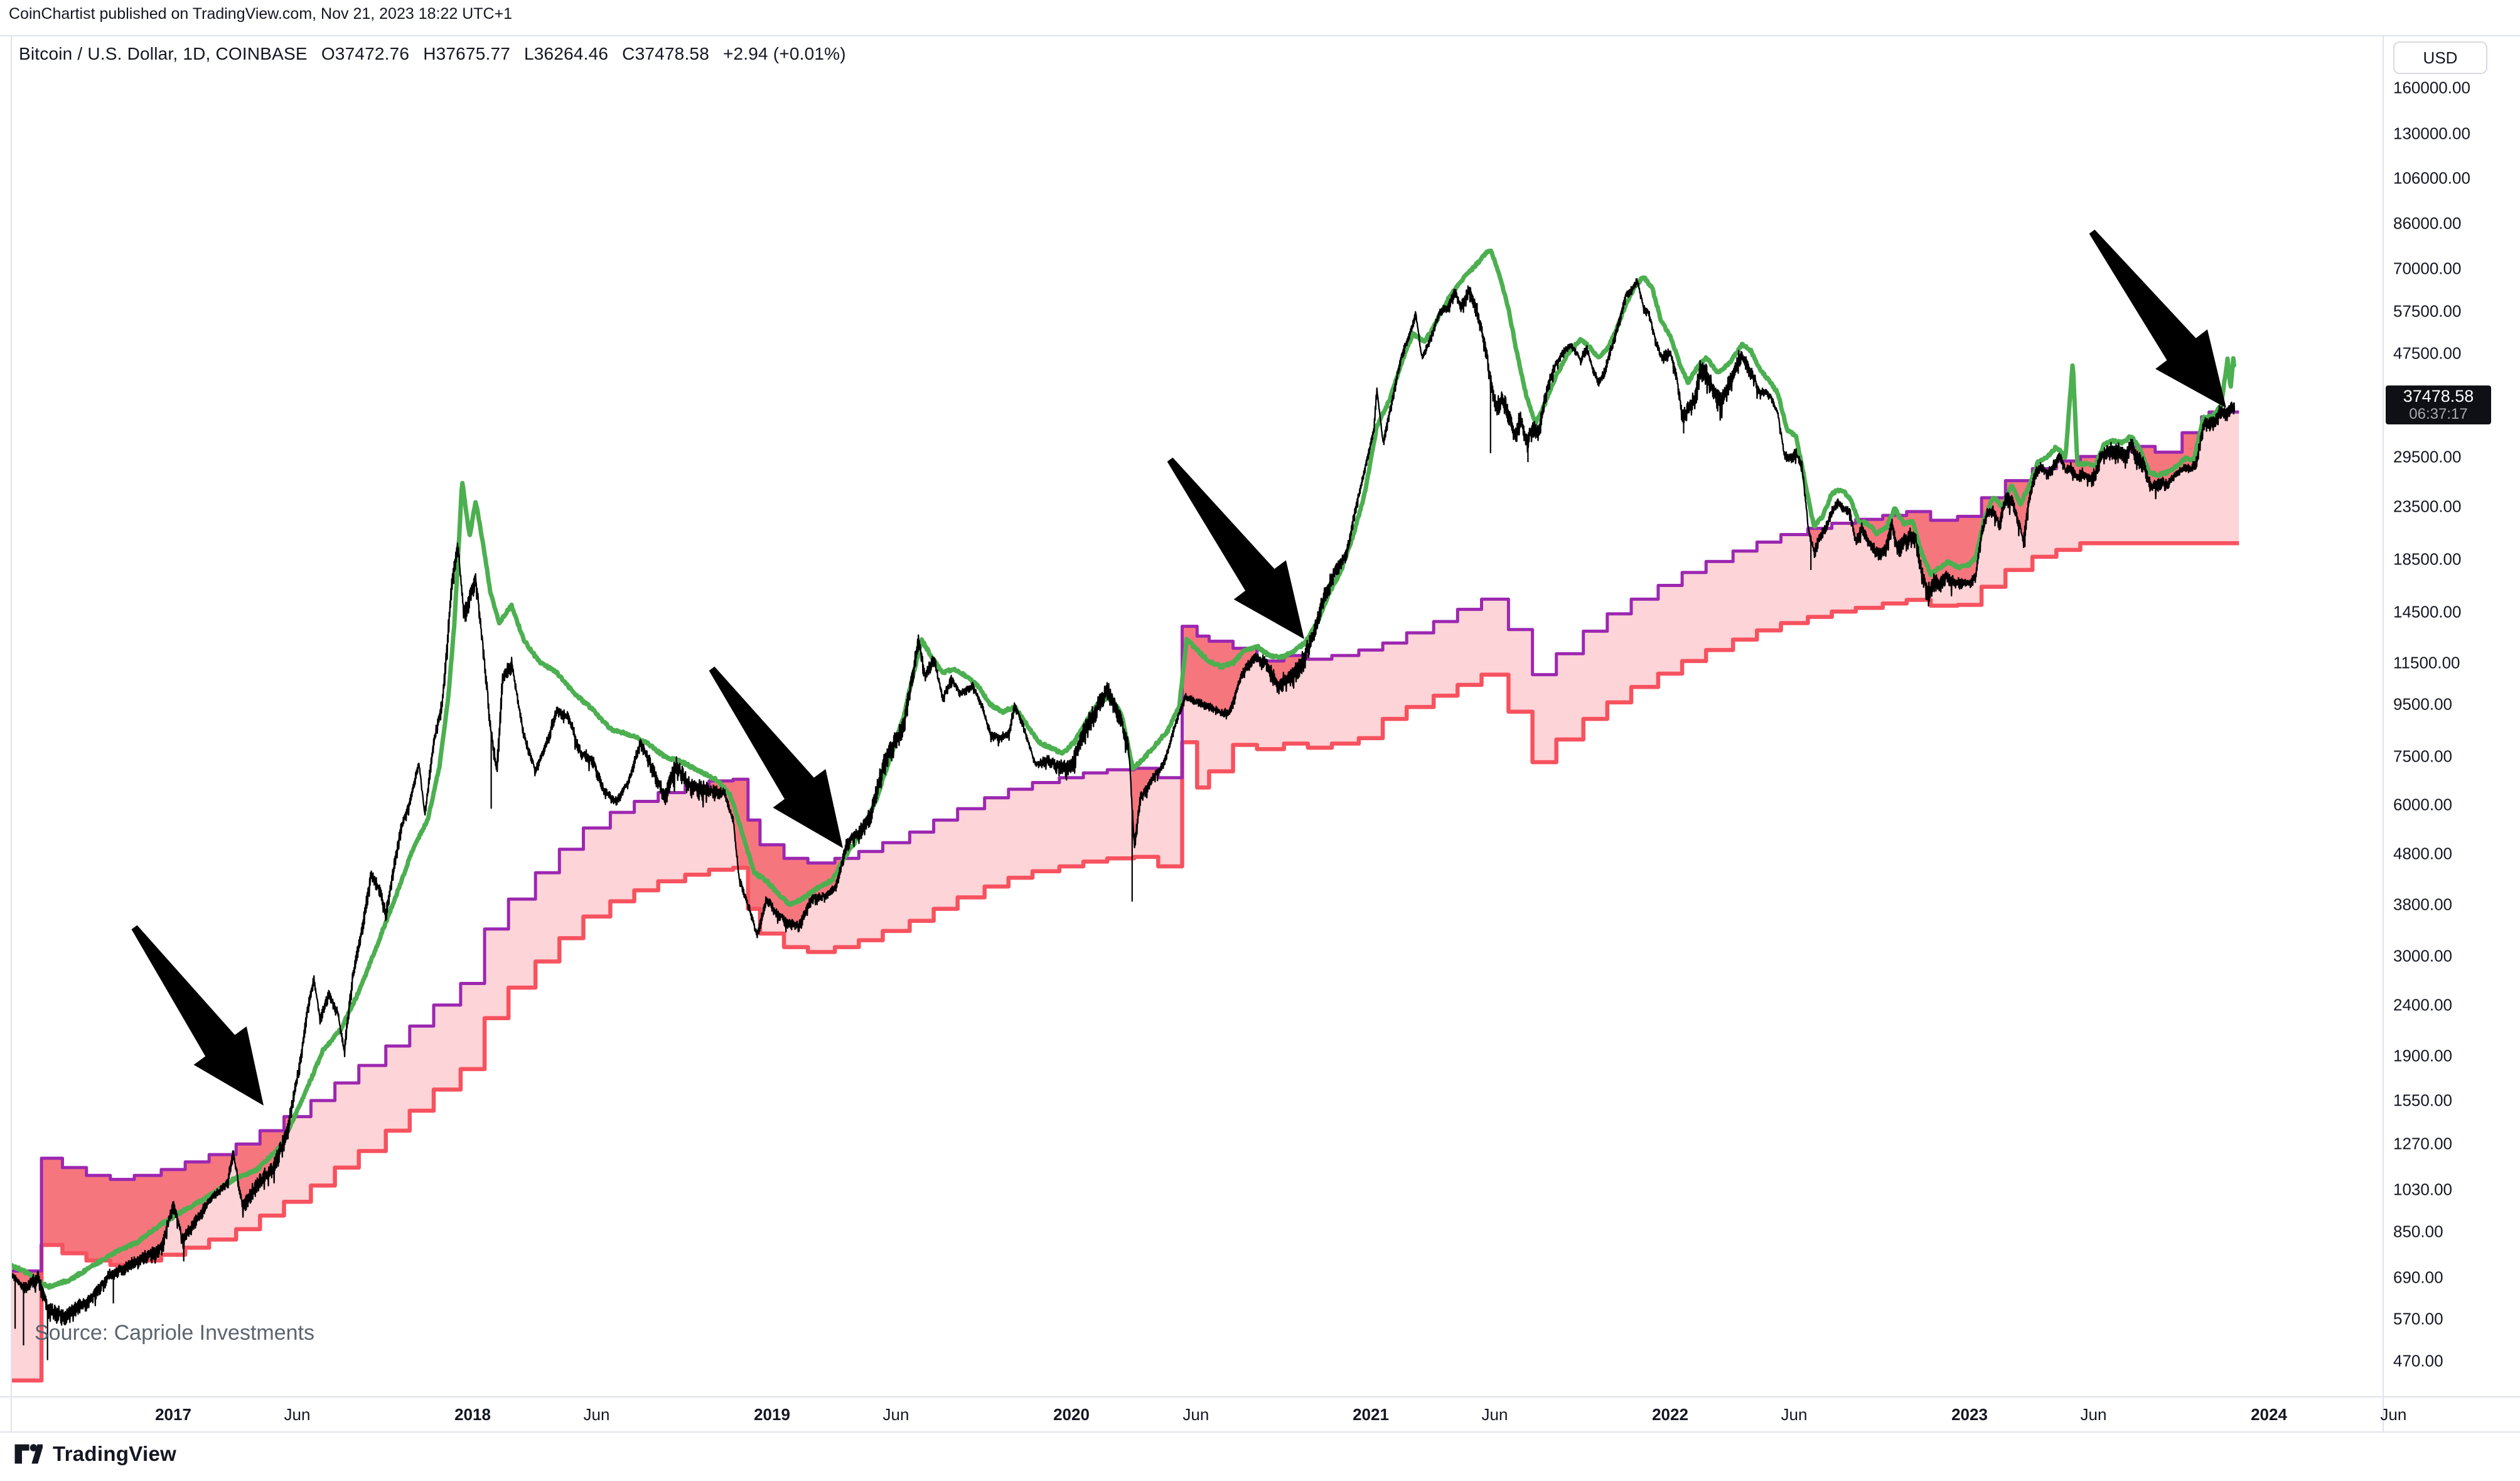 Image resolution: width=2520 pixels, height=1481 pixels. Describe the element at coordinates (2418, 1231) in the screenshot. I see `price-axis-label: 850.00` at that location.